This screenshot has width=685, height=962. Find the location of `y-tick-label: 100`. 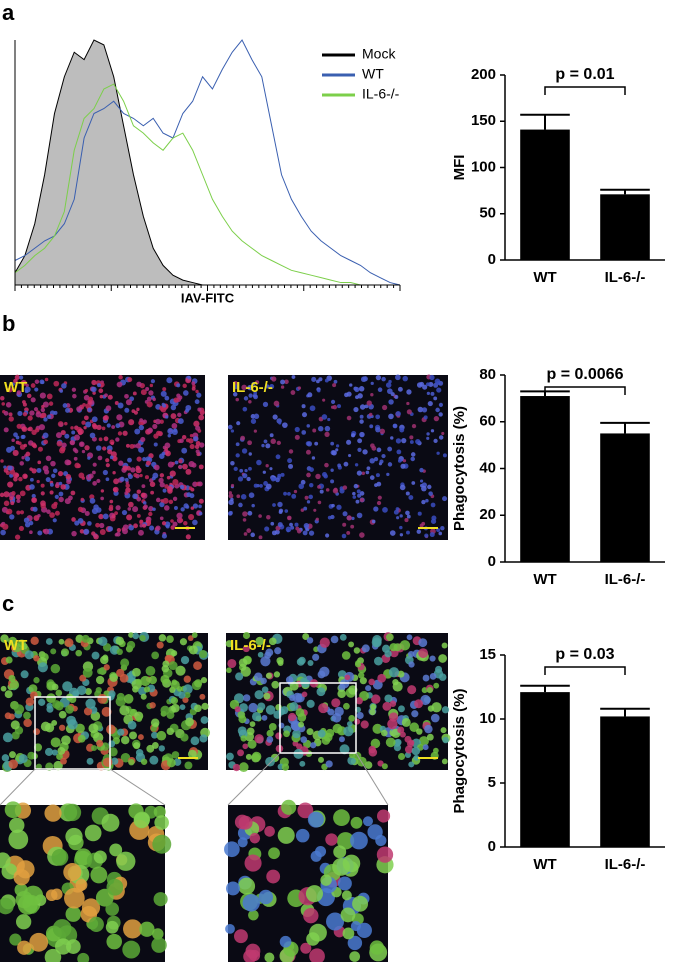

y-tick-label: 100 is located at coordinates (483, 166).